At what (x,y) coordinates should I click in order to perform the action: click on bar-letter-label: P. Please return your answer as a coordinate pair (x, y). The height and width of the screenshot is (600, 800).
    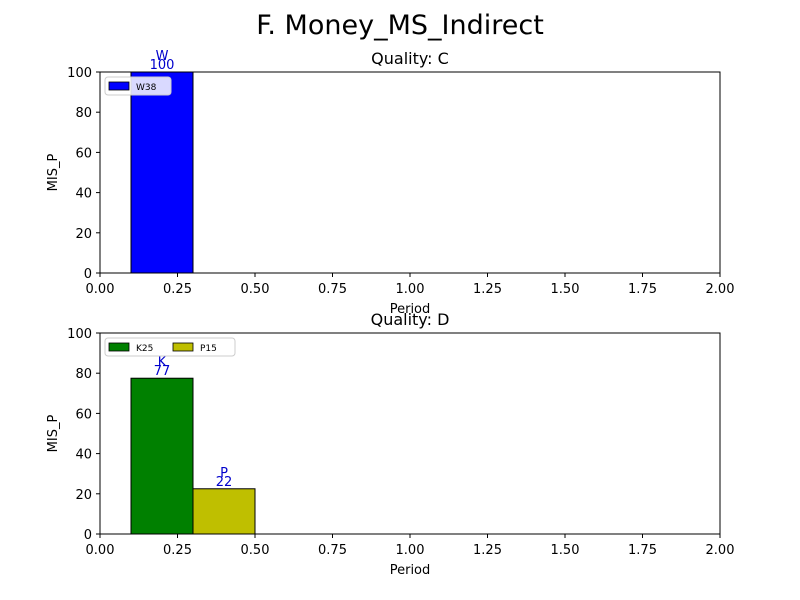
    Looking at the image, I should click on (224, 473).